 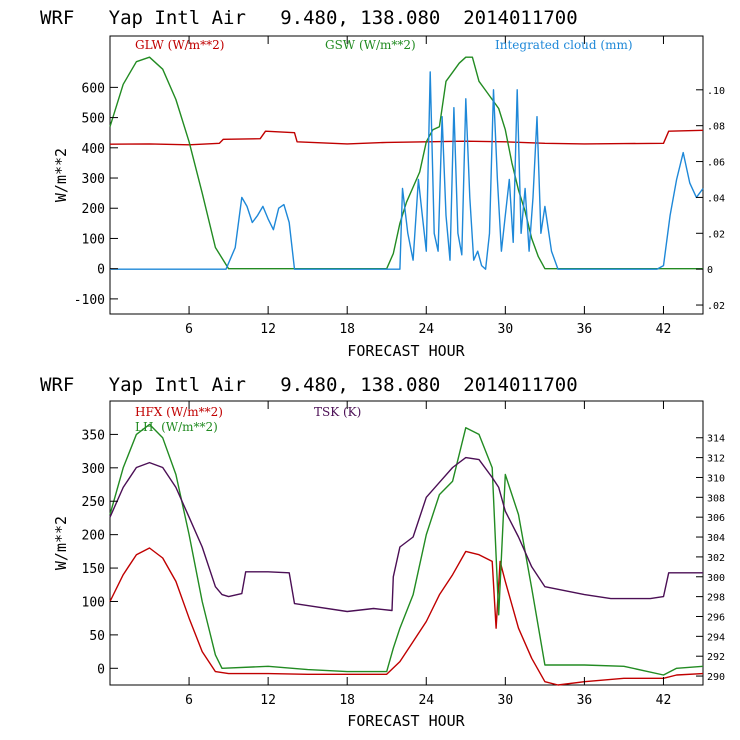 What do you see at coordinates (179, 45) in the screenshot?
I see `legend-glw: GLW (W/m**2)` at bounding box center [179, 45].